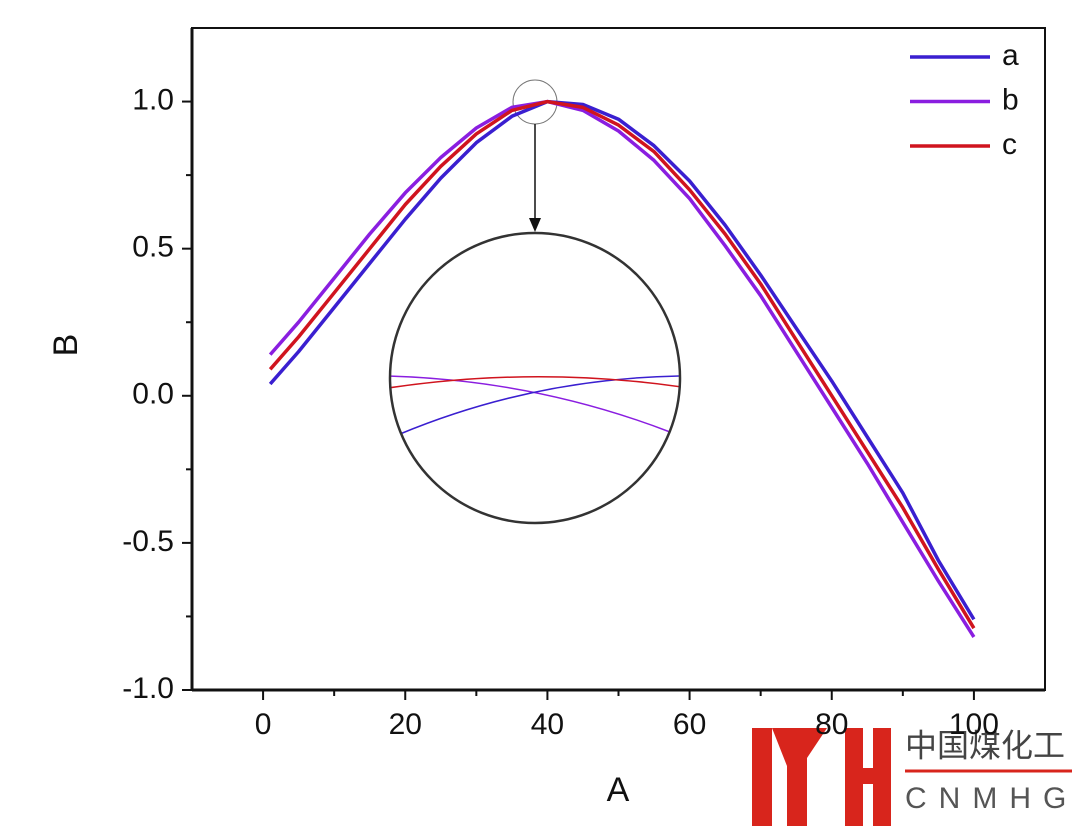 Image resolution: width=1080 pixels, height=826 pixels. Describe the element at coordinates (915, 776) in the screenshot. I see `watermark: 中国煤化工 CNMHG` at that location.